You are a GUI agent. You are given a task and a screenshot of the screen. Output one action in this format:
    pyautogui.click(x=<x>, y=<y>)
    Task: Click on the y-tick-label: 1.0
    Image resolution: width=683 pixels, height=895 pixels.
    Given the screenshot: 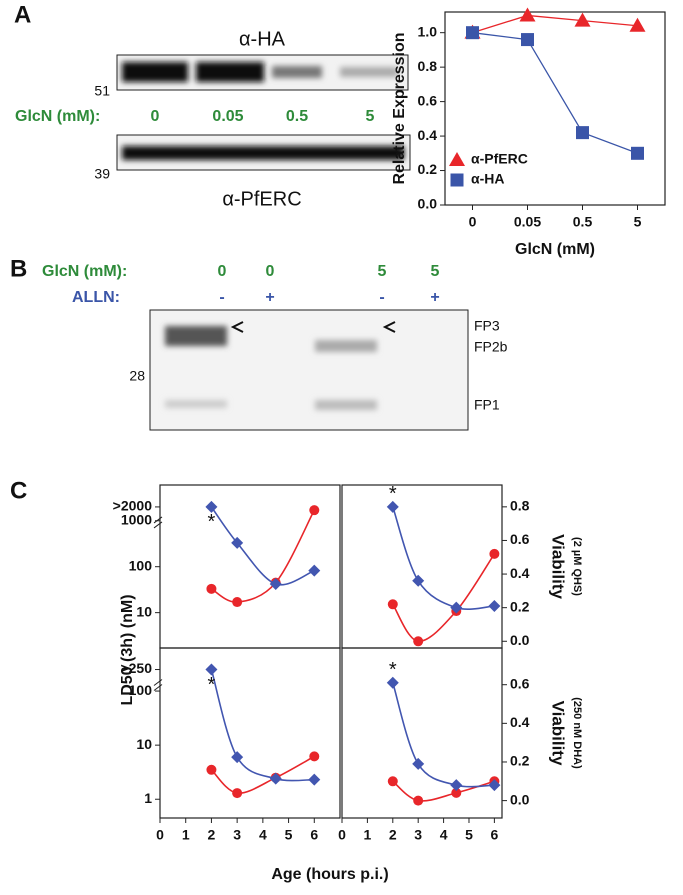 What is the action you would take?
    pyautogui.click(x=428, y=31)
    